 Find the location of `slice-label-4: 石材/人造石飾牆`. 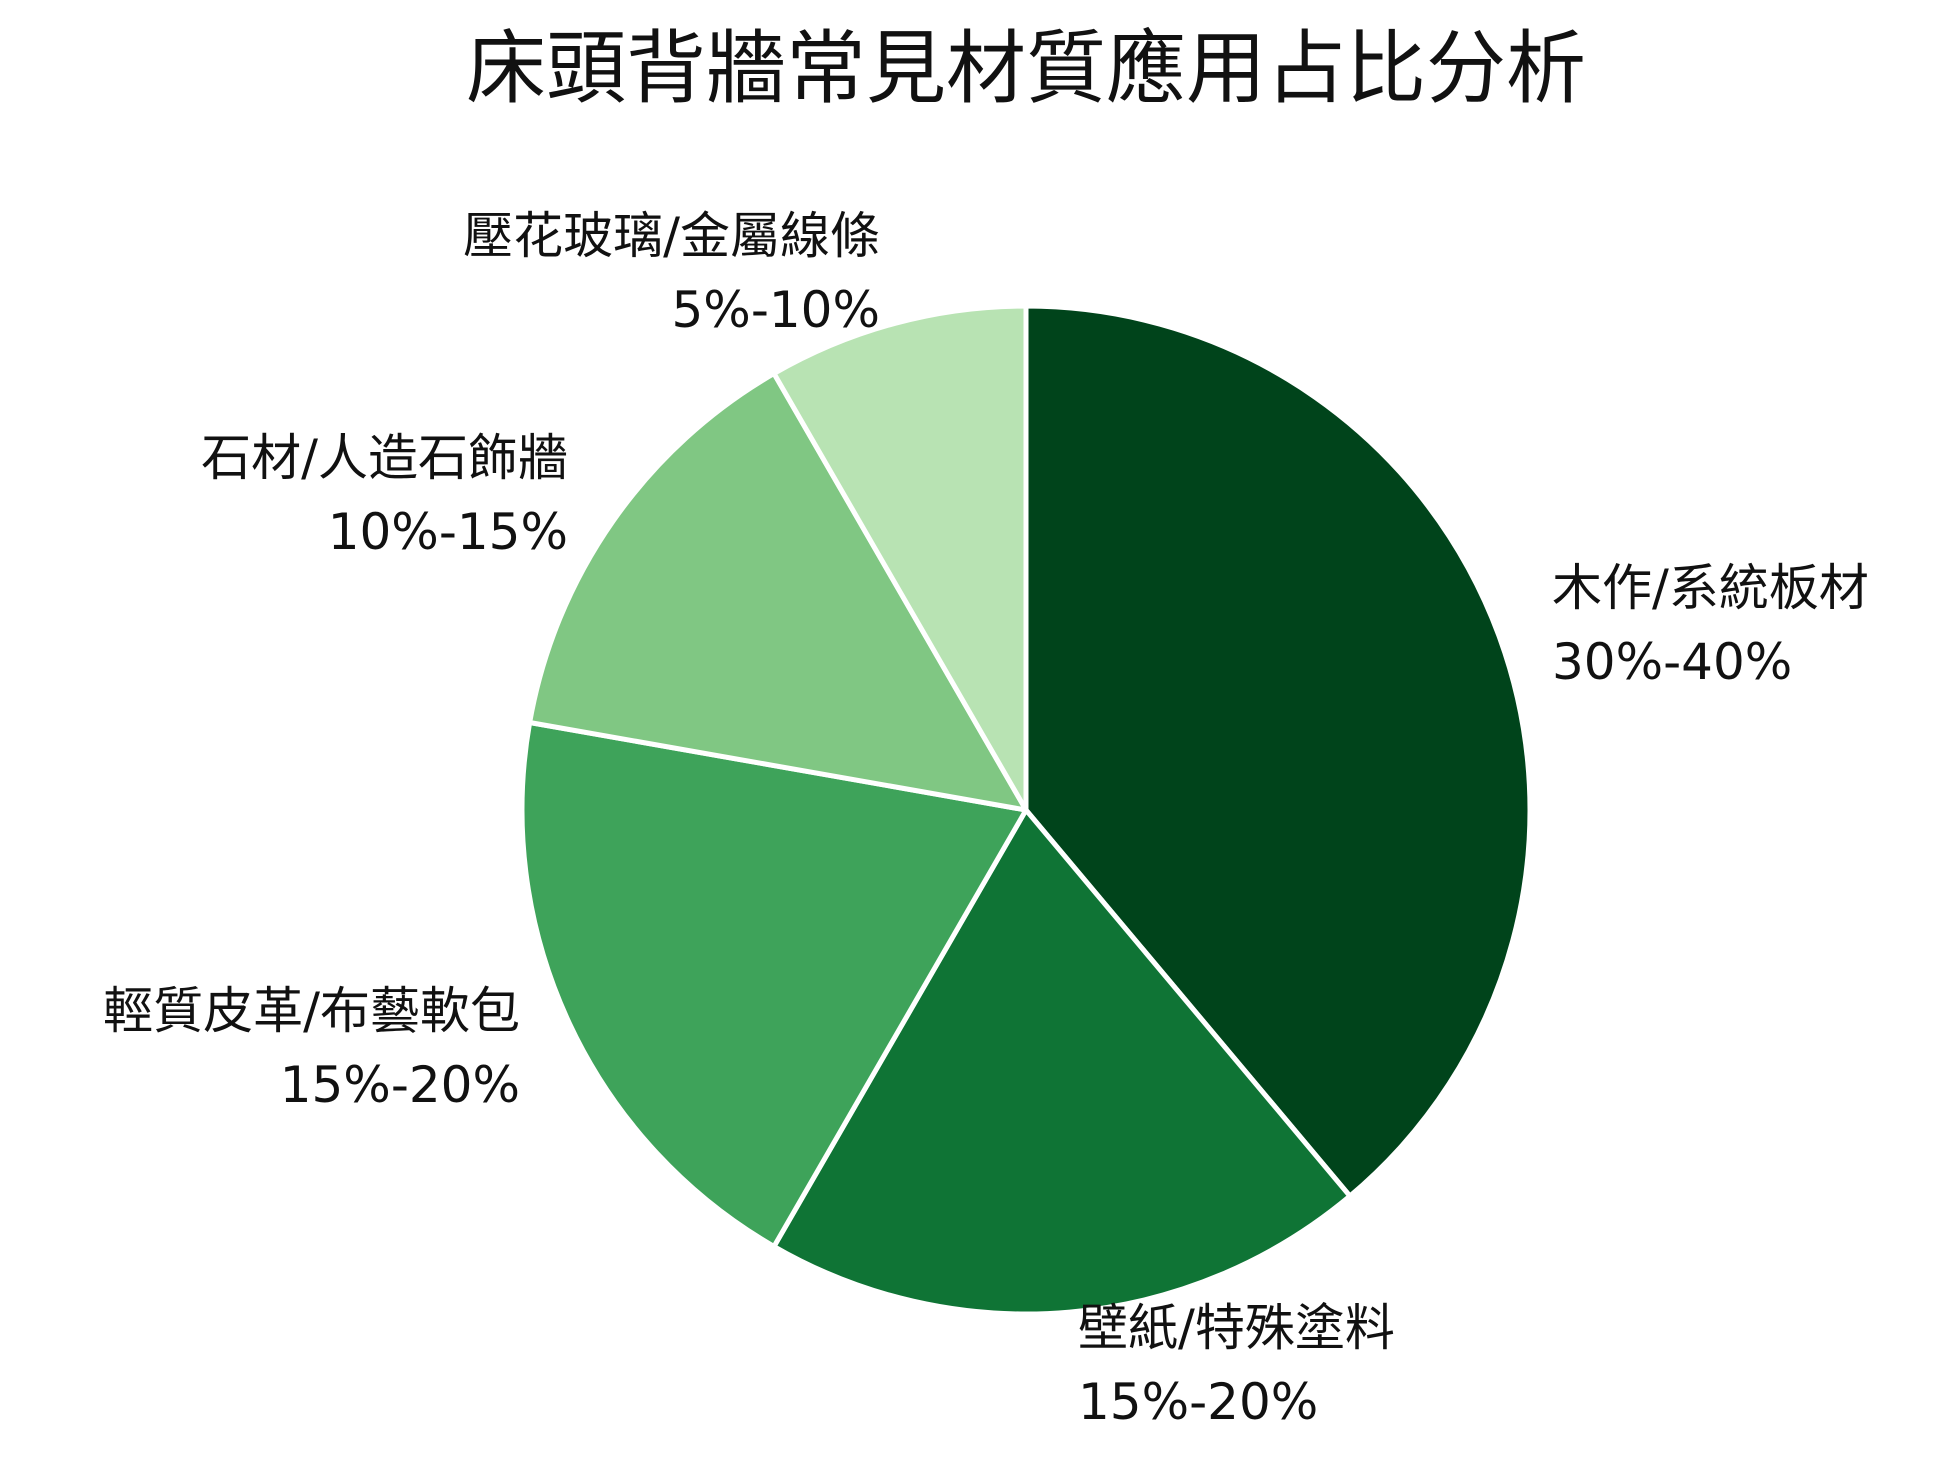

slice-label-4: 石材/人造石飾牆 is located at coordinates (384, 458).